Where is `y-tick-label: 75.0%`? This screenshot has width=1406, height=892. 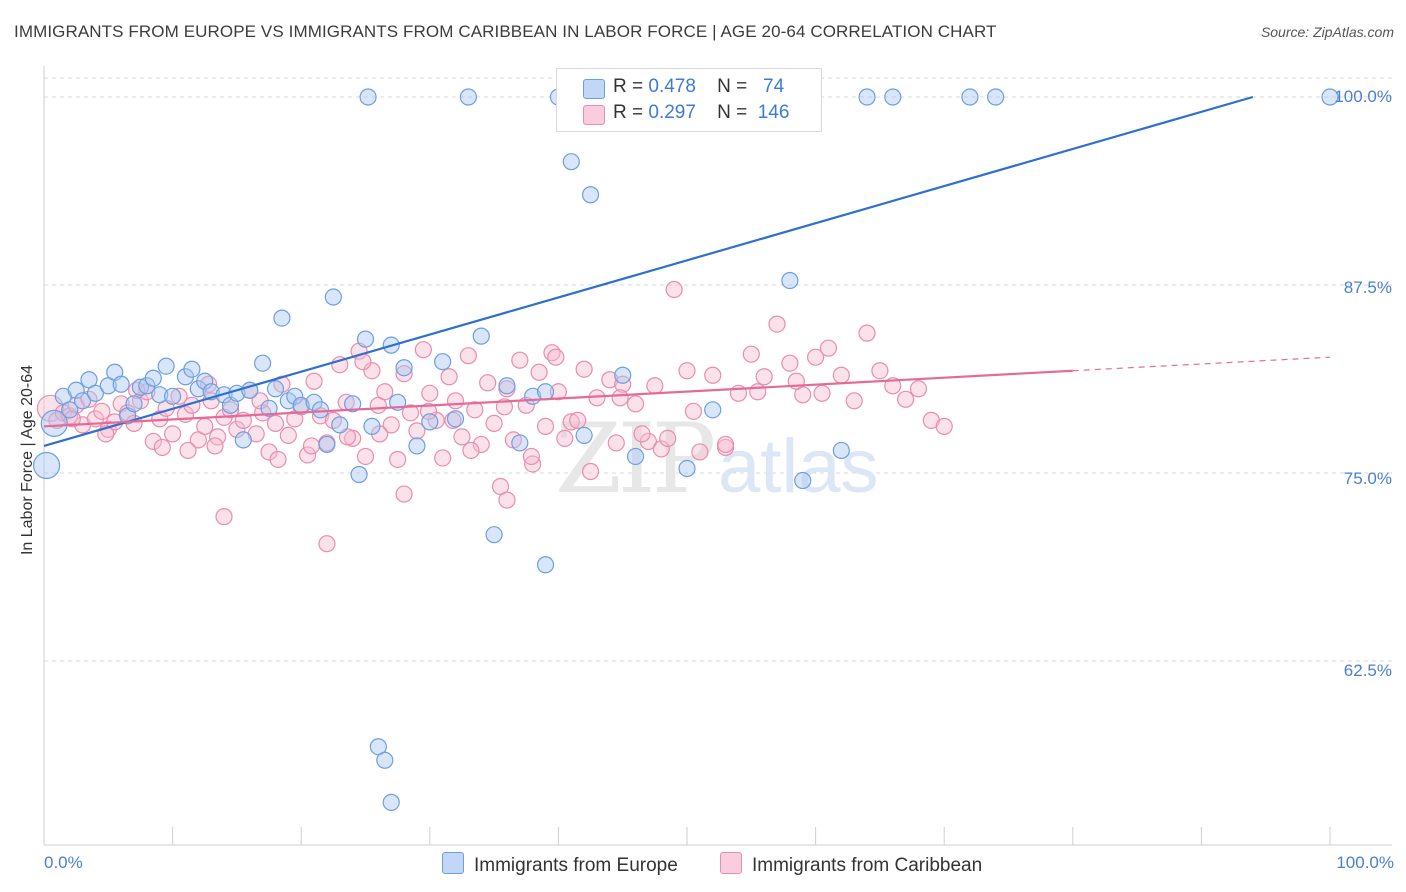
y-tick-label: 75.0% is located at coordinates (1367, 478).